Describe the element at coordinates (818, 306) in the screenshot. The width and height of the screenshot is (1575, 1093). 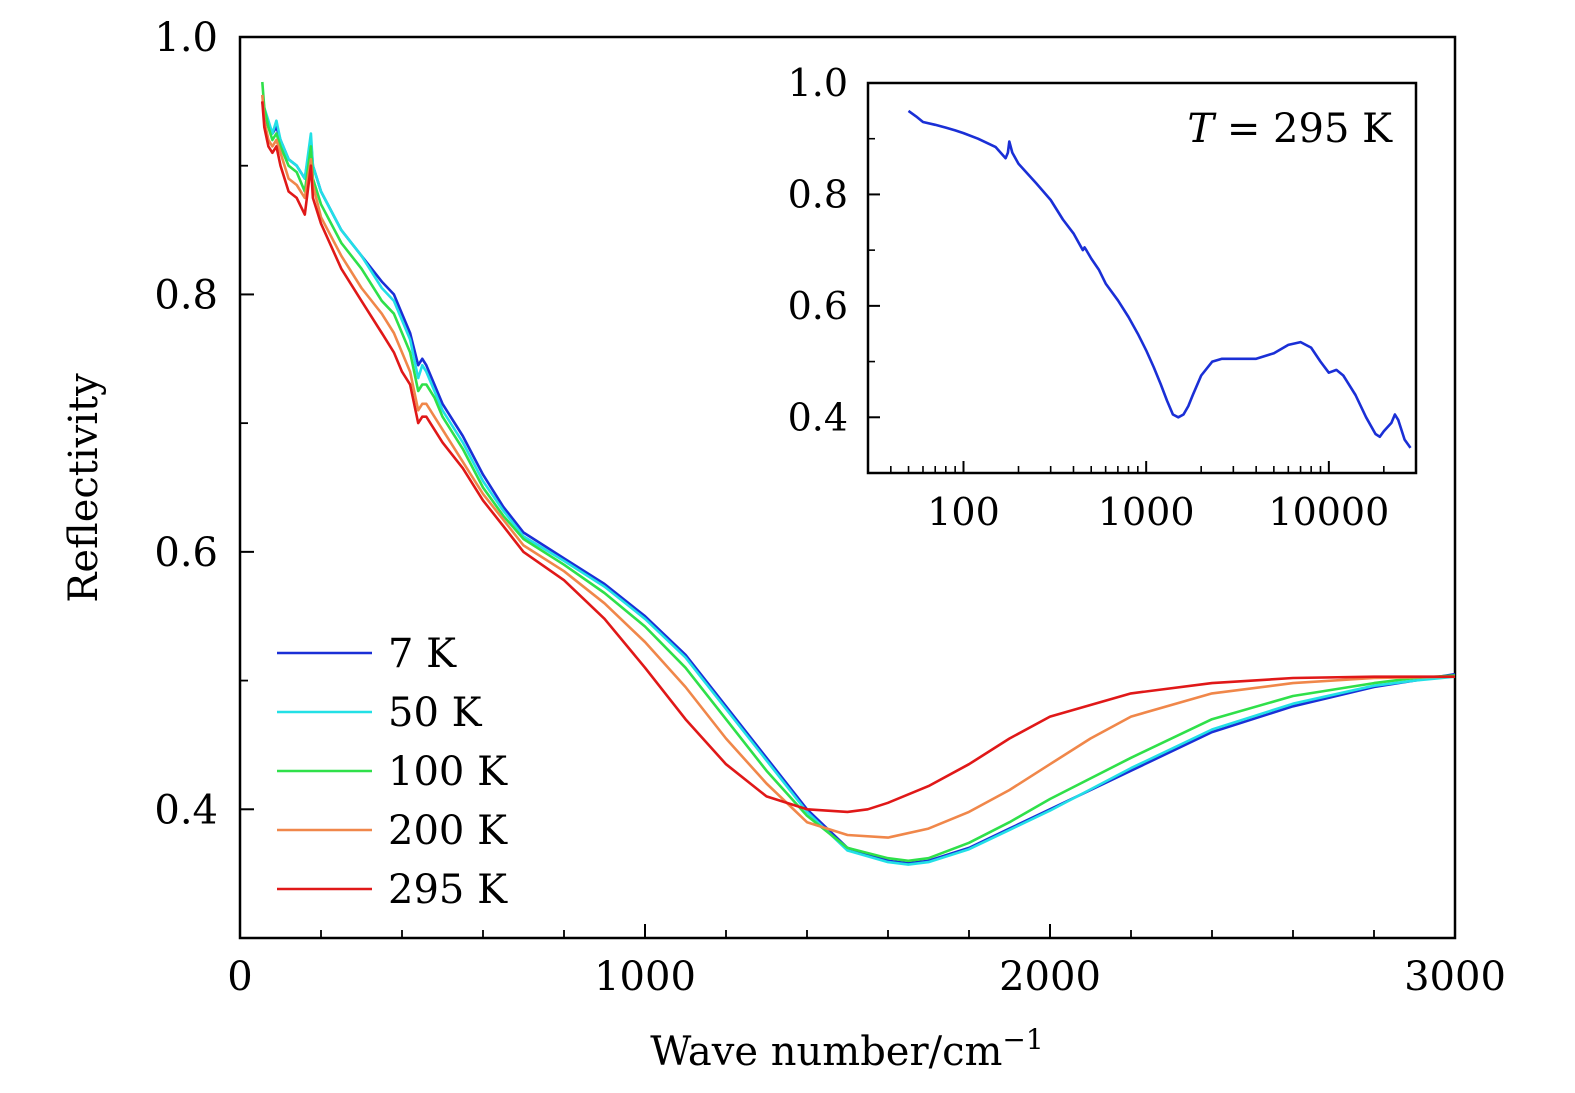
I see `inset-y-tick-label: 0.6` at that location.